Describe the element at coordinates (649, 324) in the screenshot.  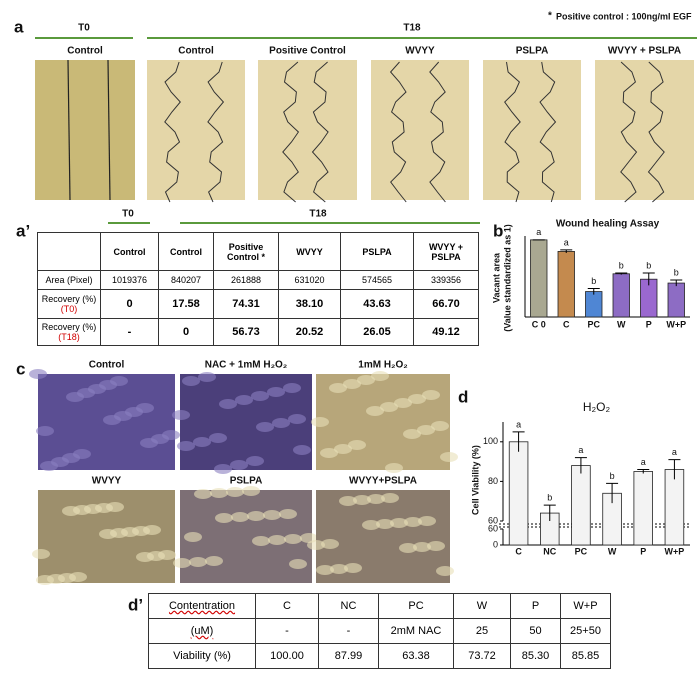
I see `x-tick-label: P` at that location.